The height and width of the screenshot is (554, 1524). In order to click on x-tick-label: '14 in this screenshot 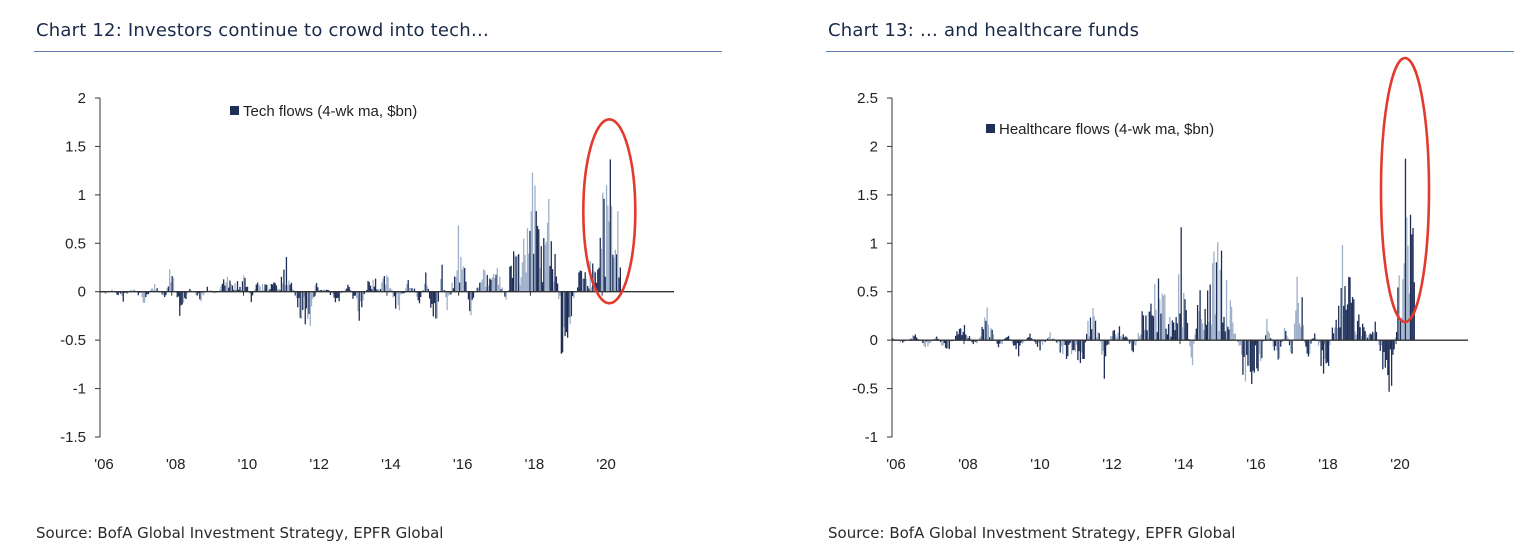, I will do `click(391, 464)`.